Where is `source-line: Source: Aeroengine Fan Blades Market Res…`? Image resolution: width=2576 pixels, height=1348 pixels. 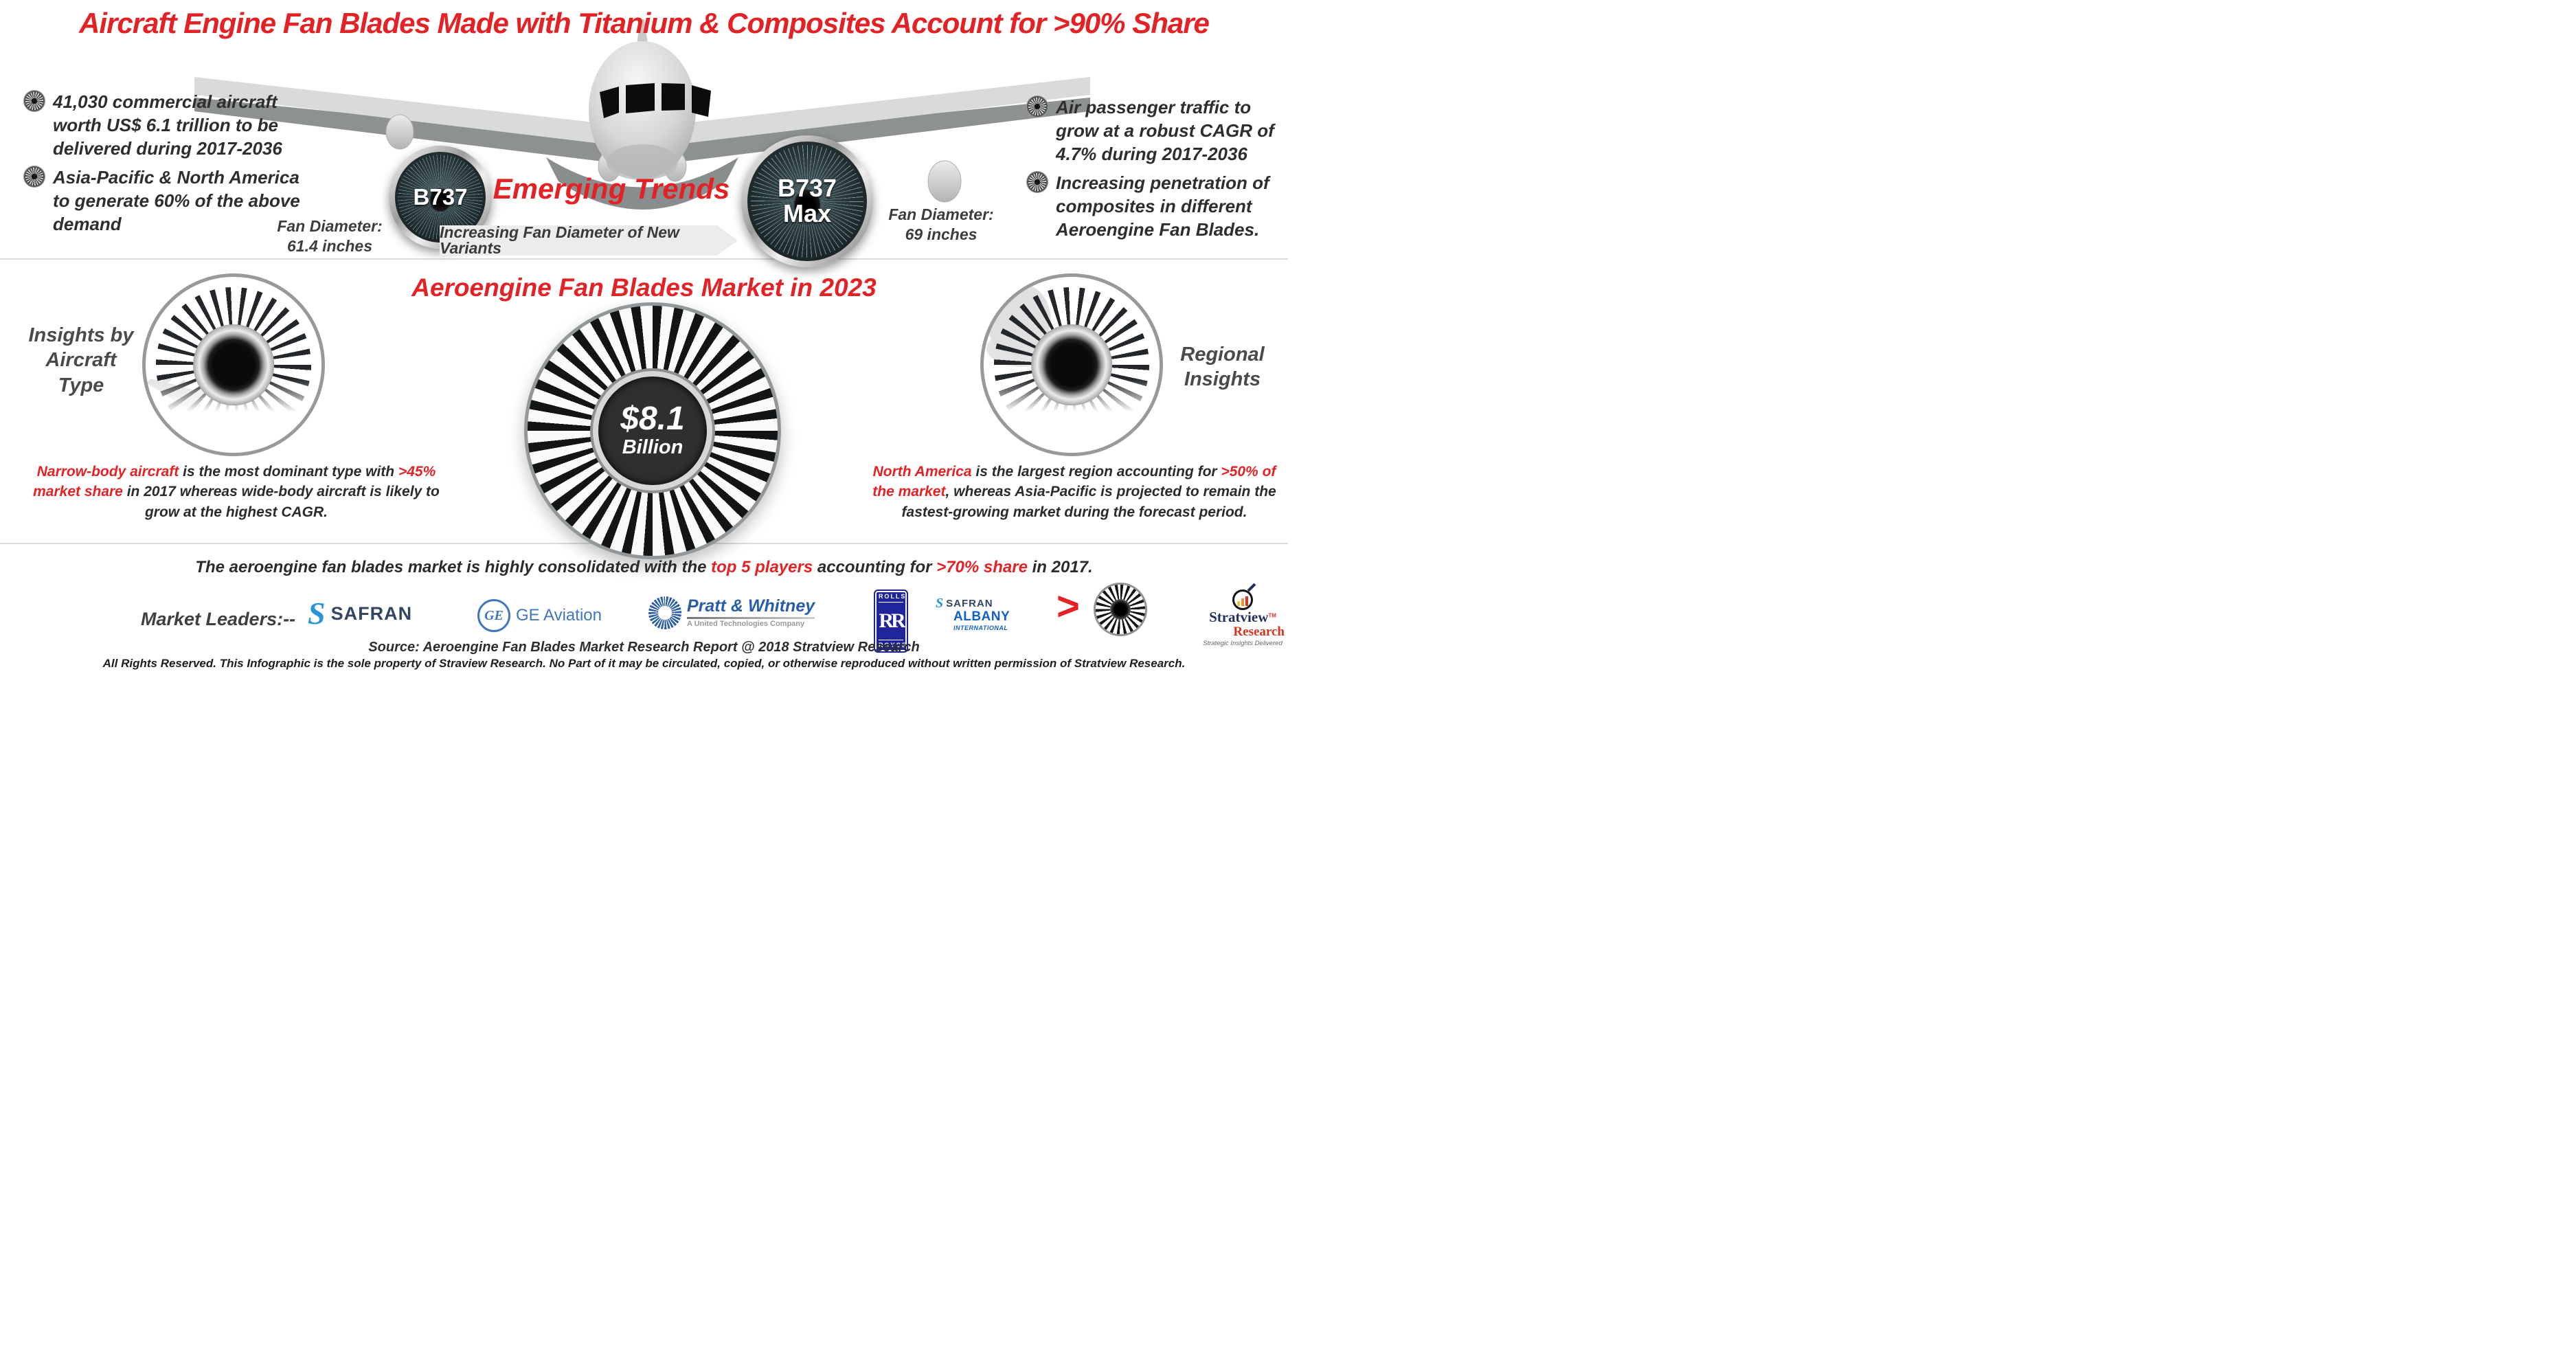 source-line: Source: Aeroengine Fan Blades Market Res… is located at coordinates (644, 647).